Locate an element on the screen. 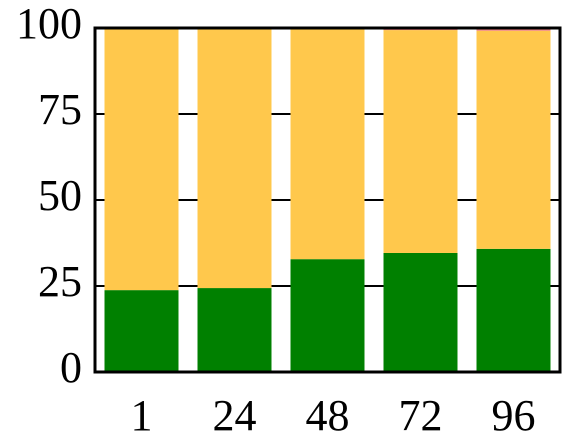 This screenshot has height=447, width=574. x-tick-label: 72 is located at coordinates (421, 415).